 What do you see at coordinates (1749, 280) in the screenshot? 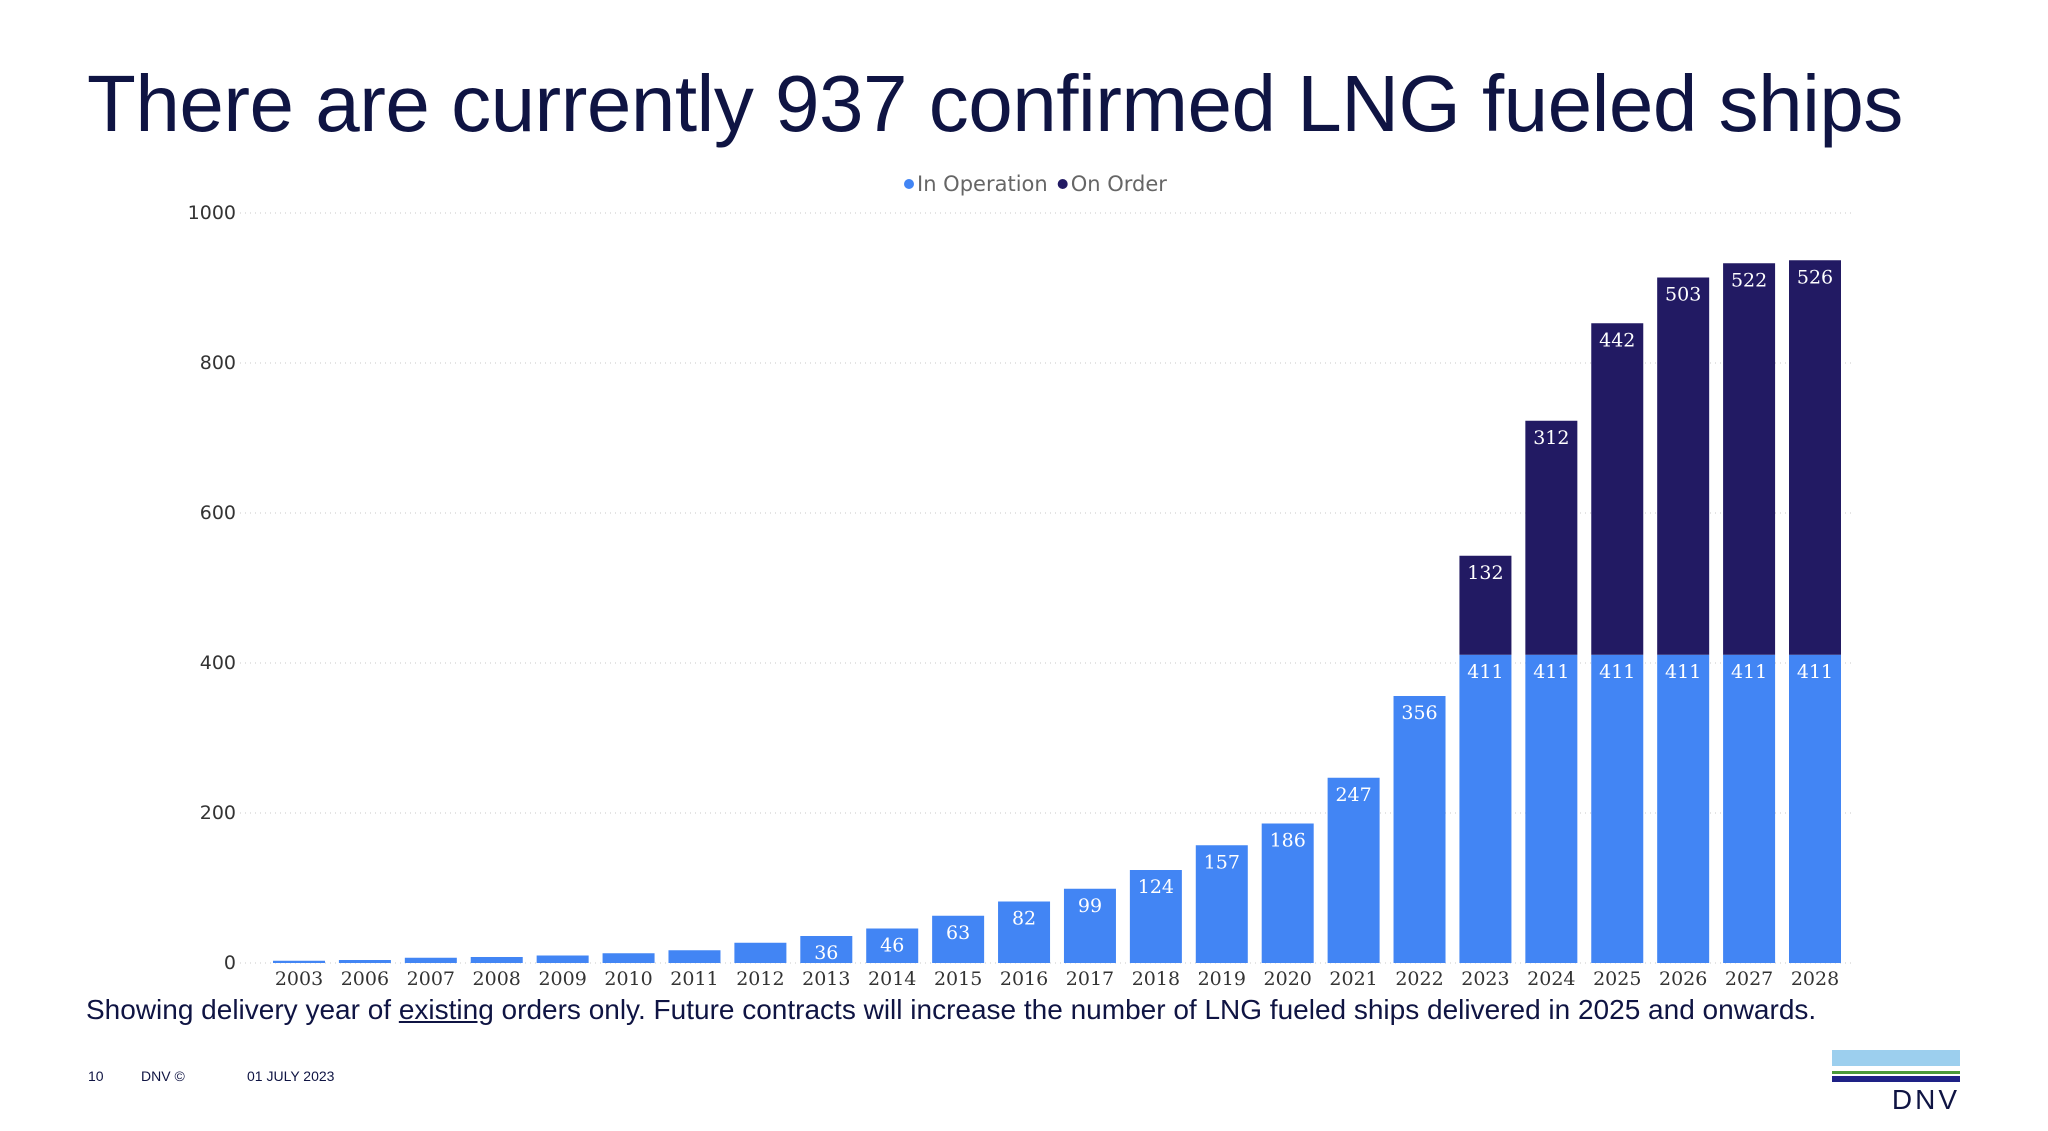
I see `data-label: 522` at bounding box center [1749, 280].